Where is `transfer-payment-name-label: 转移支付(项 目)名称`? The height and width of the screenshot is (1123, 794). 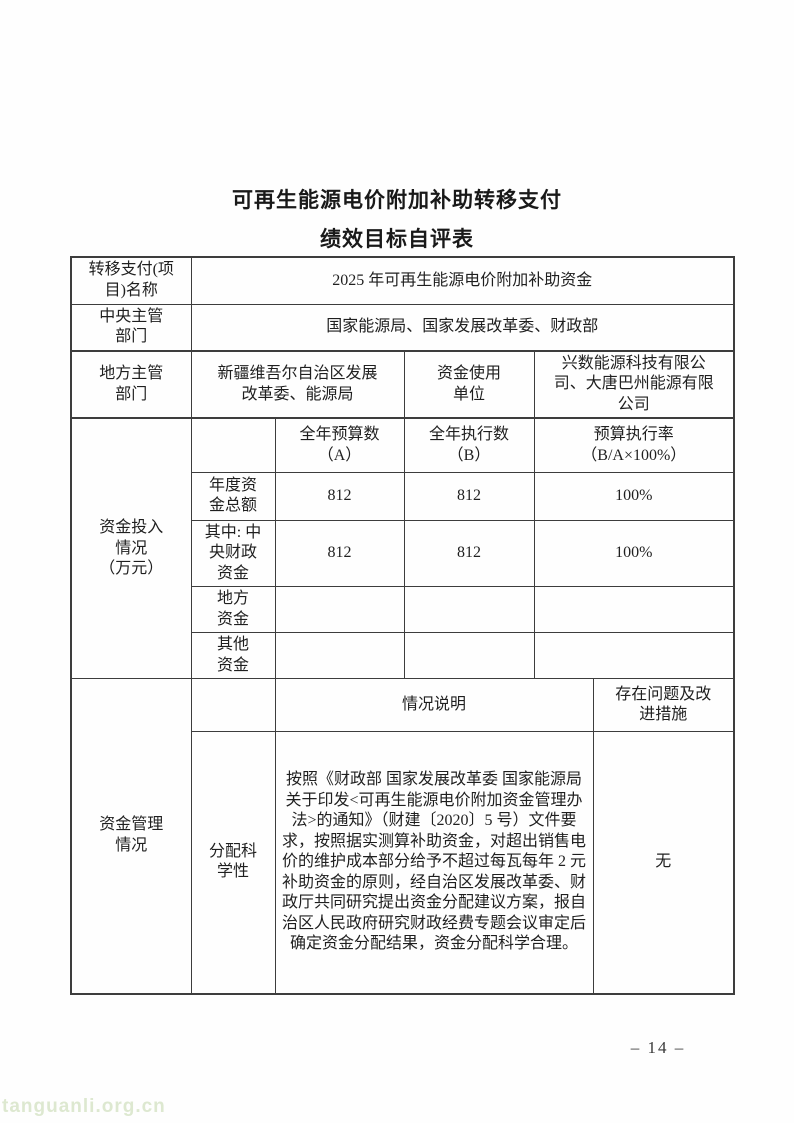 transfer-payment-name-label: 转移支付(项 目)名称 is located at coordinates (131, 280).